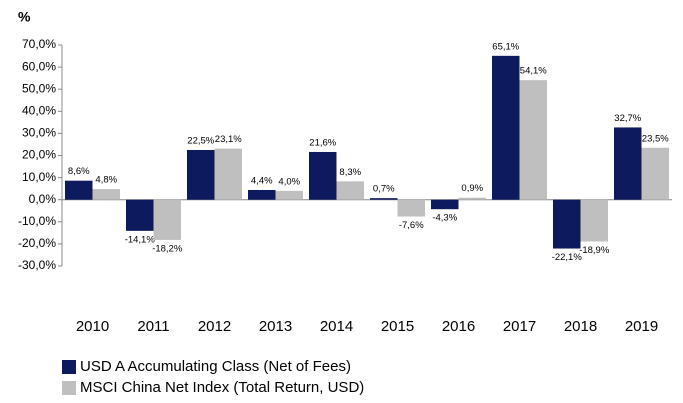  I want to click on legend-label: USD A Accumulating Class (Net of Fees), so click(215, 366).